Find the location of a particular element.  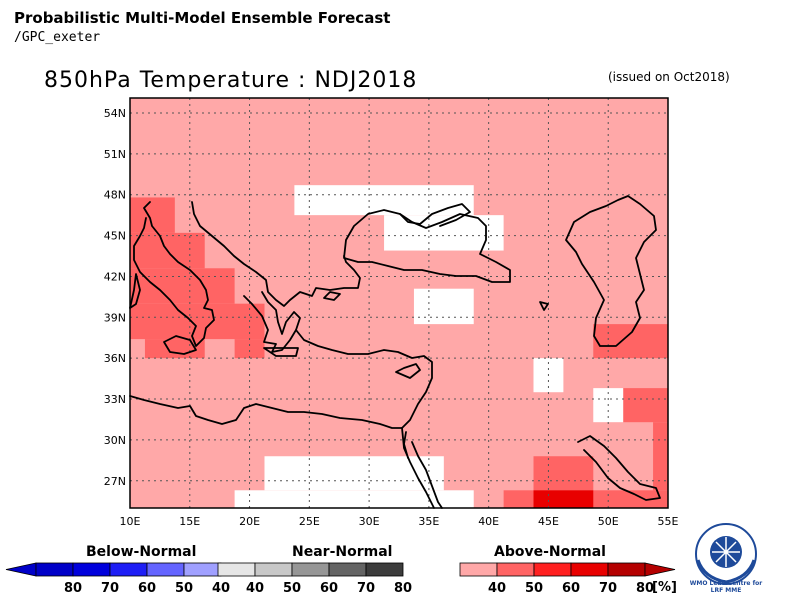

coast-crimea is located at coordinates (435, 215).